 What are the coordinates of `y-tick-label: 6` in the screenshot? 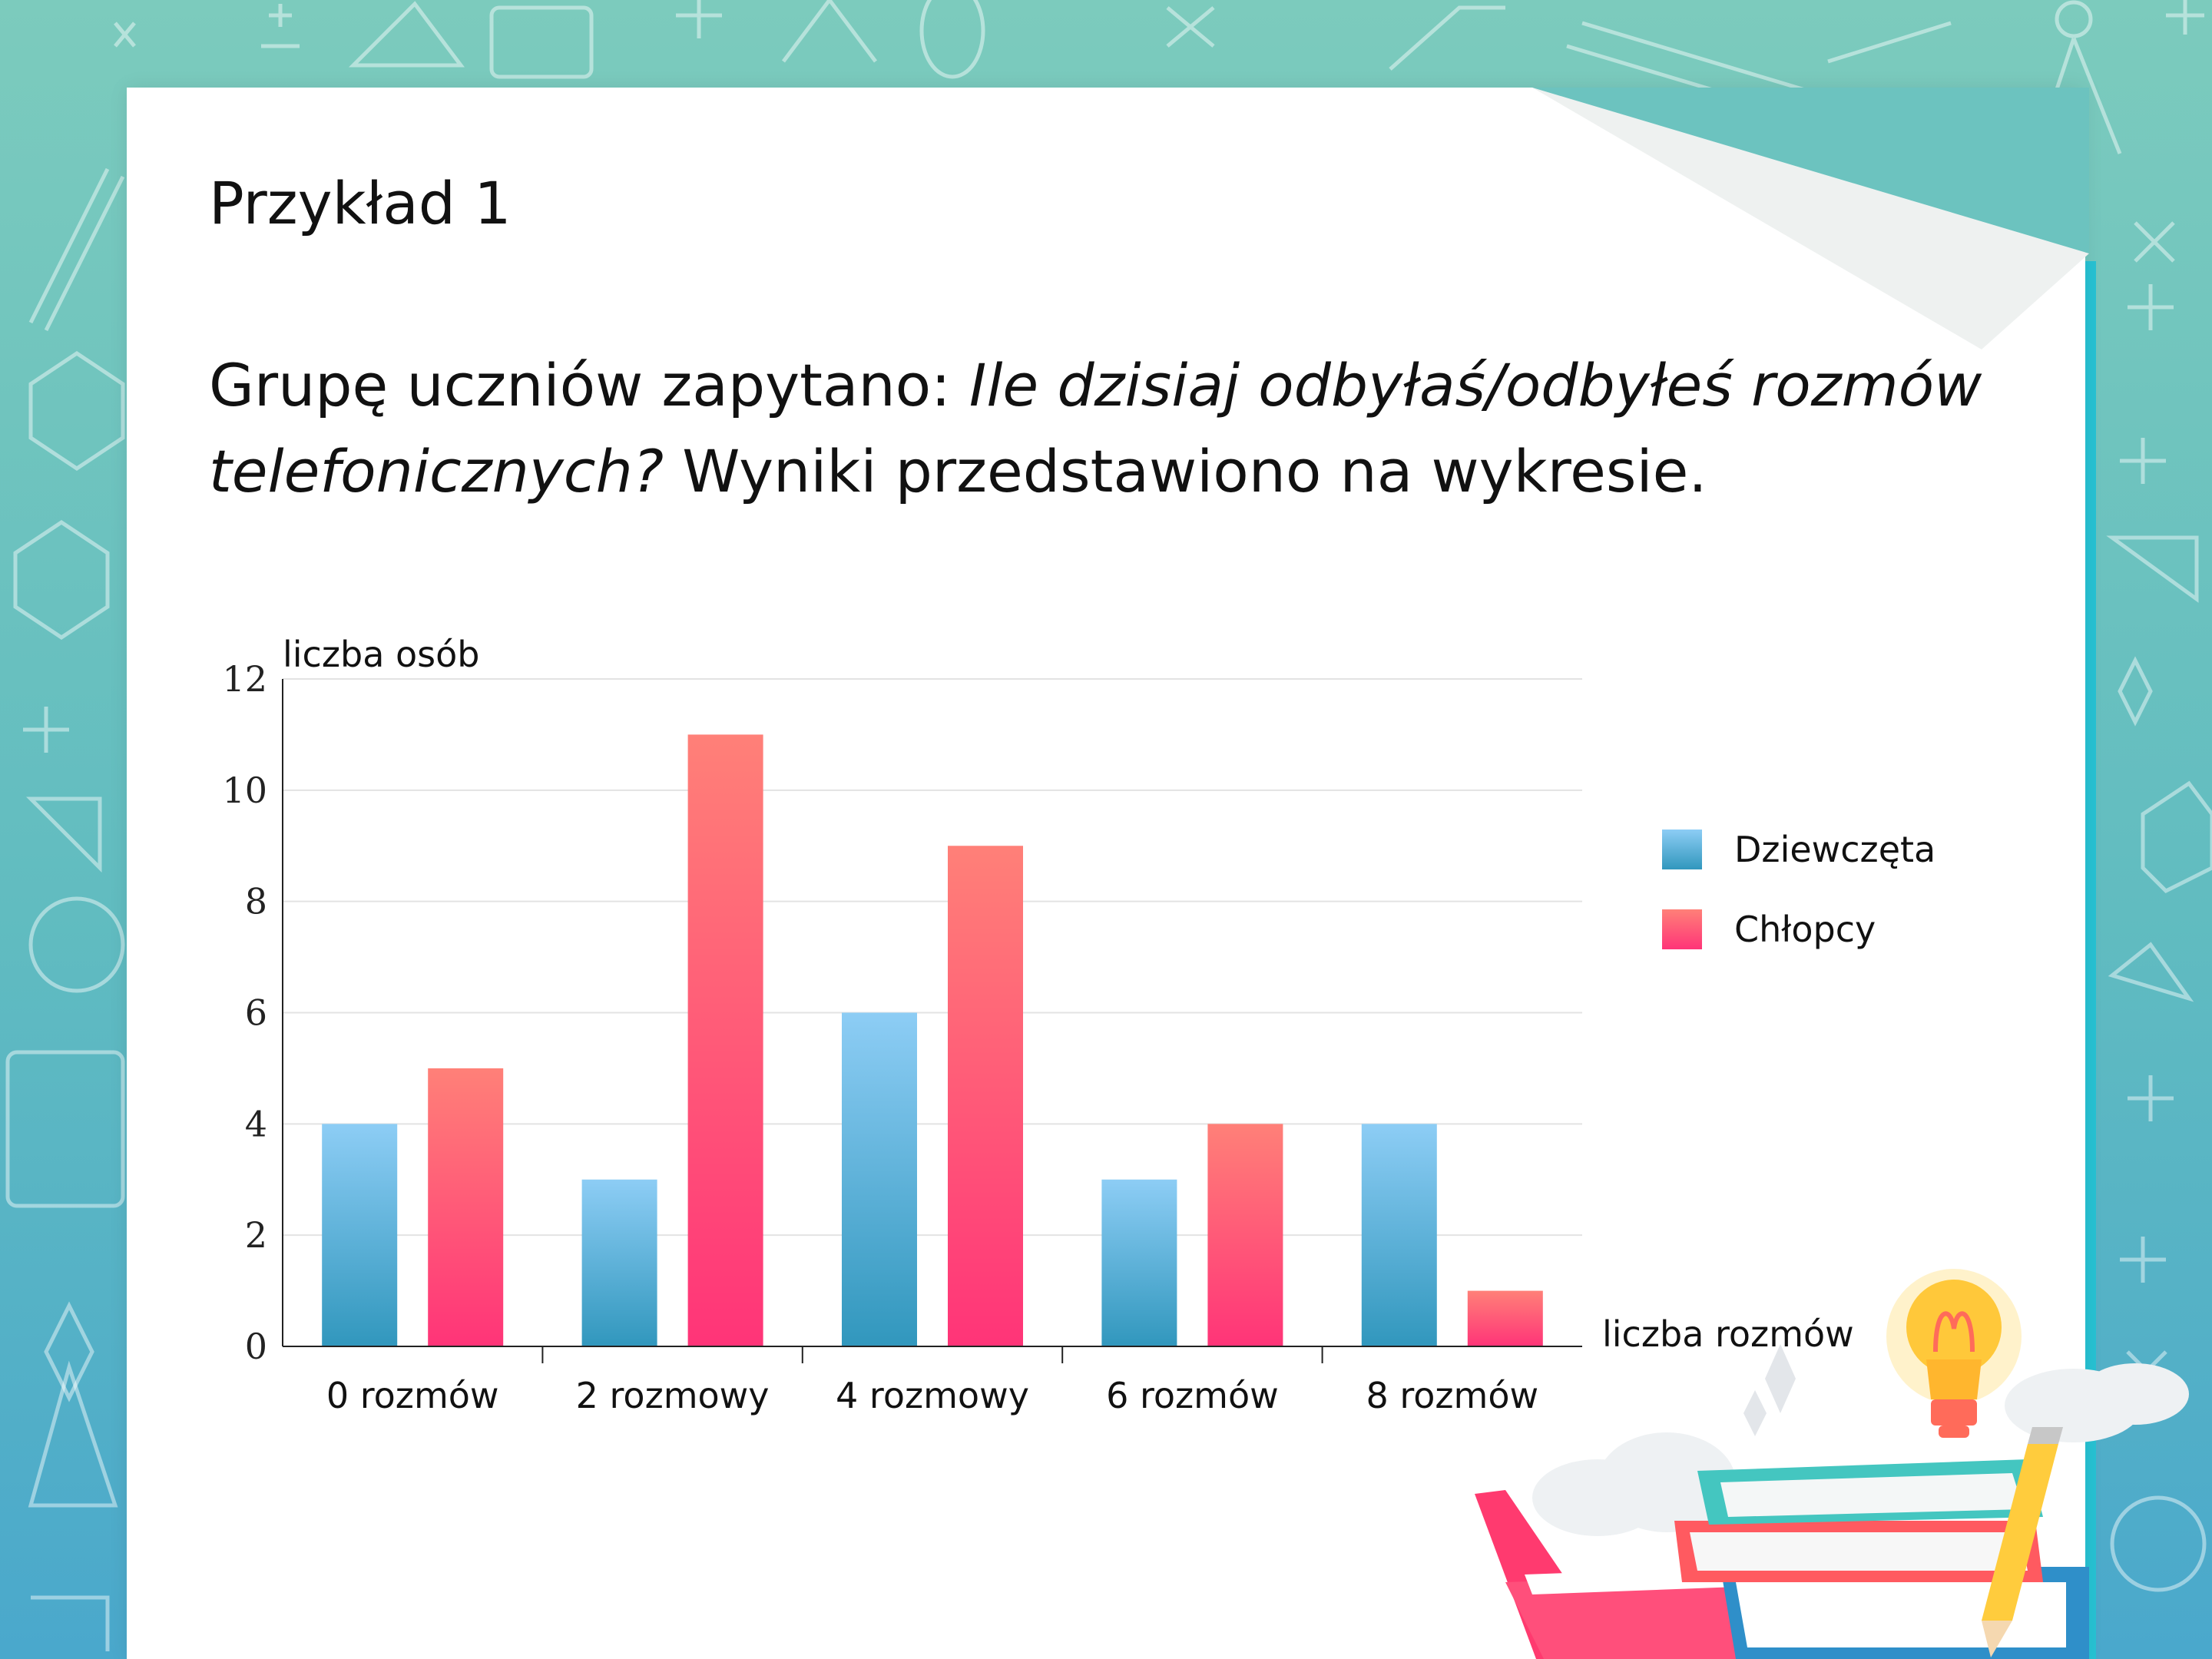 It's located at (256, 1013).